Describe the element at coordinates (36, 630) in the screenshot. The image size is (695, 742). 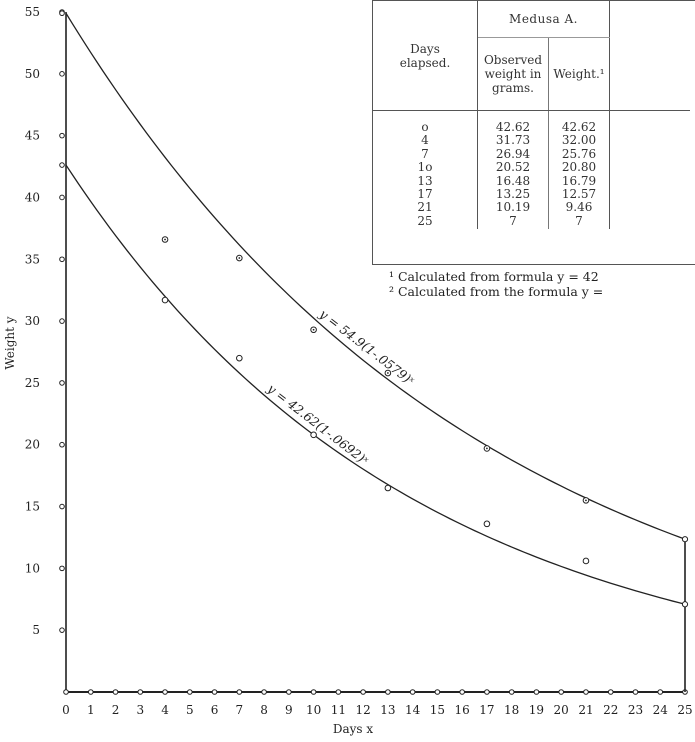
I see `y-tick-label: 5` at that location.